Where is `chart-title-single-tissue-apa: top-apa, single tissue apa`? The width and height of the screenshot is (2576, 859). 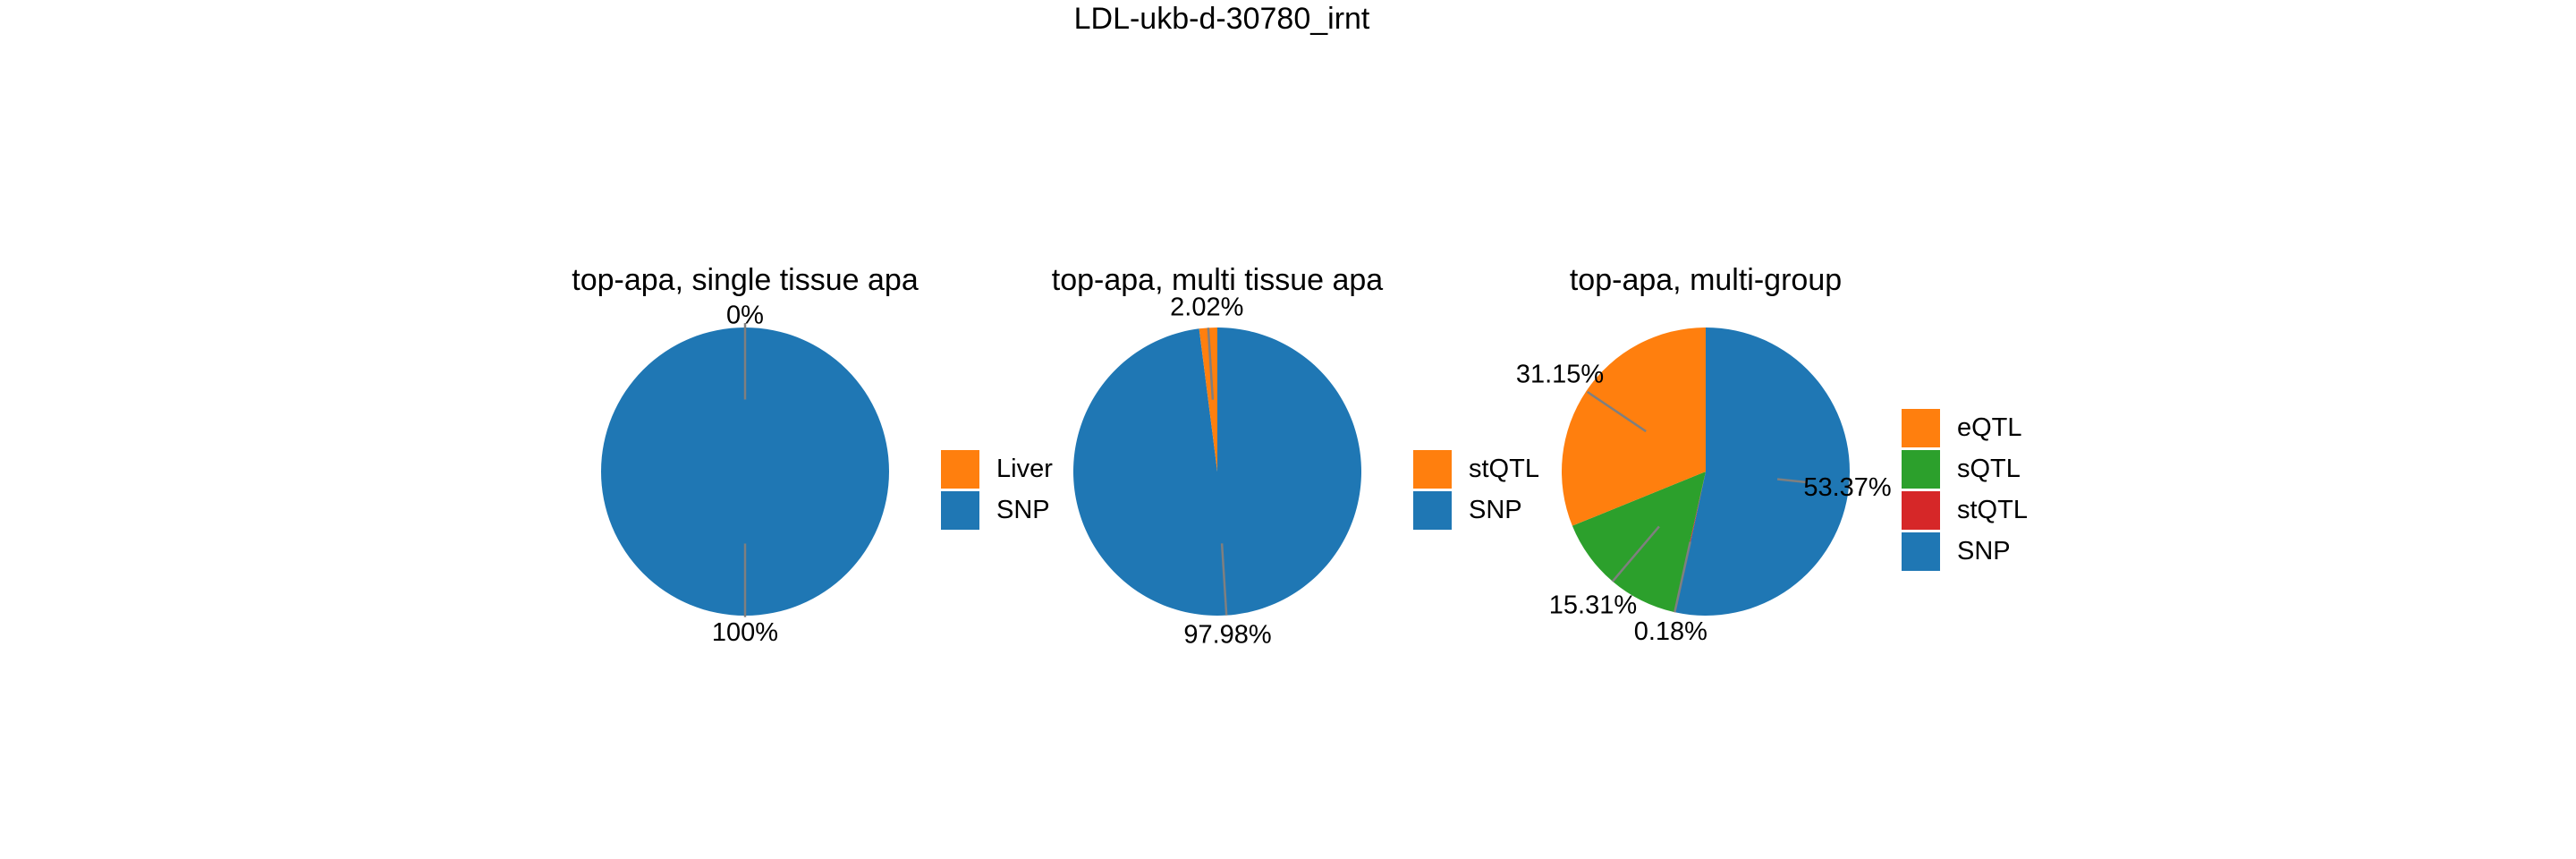
chart-title-single-tissue-apa: top-apa, single tissue apa is located at coordinates (745, 280).